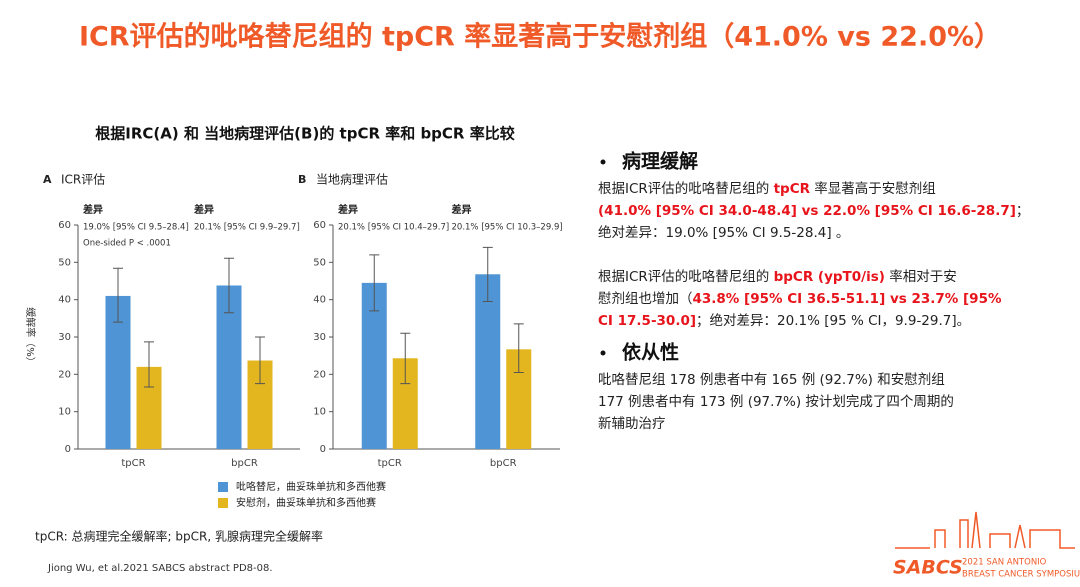 The height and width of the screenshot is (587, 1080). I want to click on body-line: 根据ICR评估的吡咯替尼组的 bpCR (ypT0/is) 率相对于安, so click(777, 276).